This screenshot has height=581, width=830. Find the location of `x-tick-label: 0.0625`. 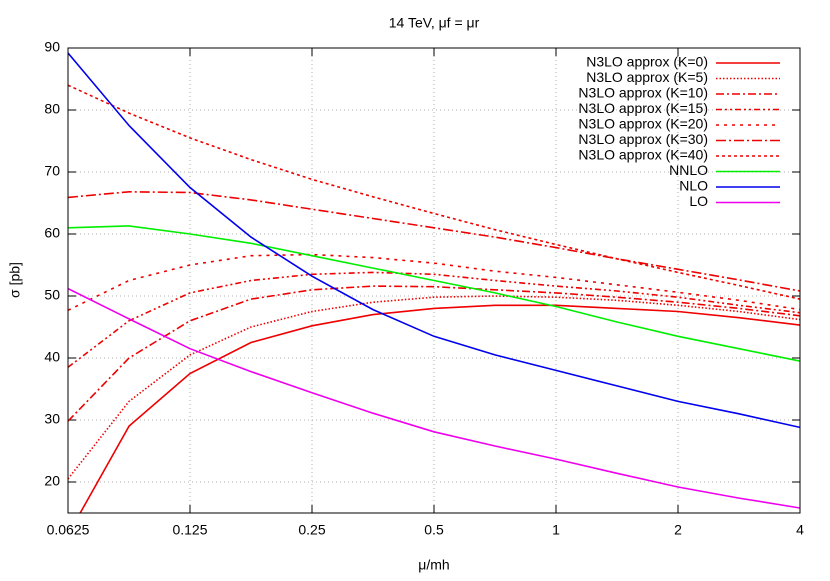

x-tick-label: 0.0625 is located at coordinates (68, 530).